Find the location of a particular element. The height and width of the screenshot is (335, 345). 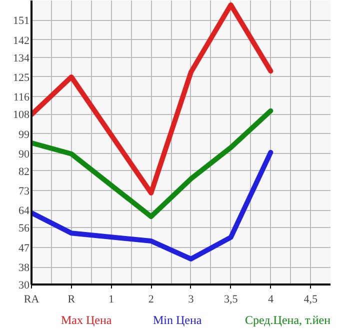

x-tick-label: R is located at coordinates (72, 300).